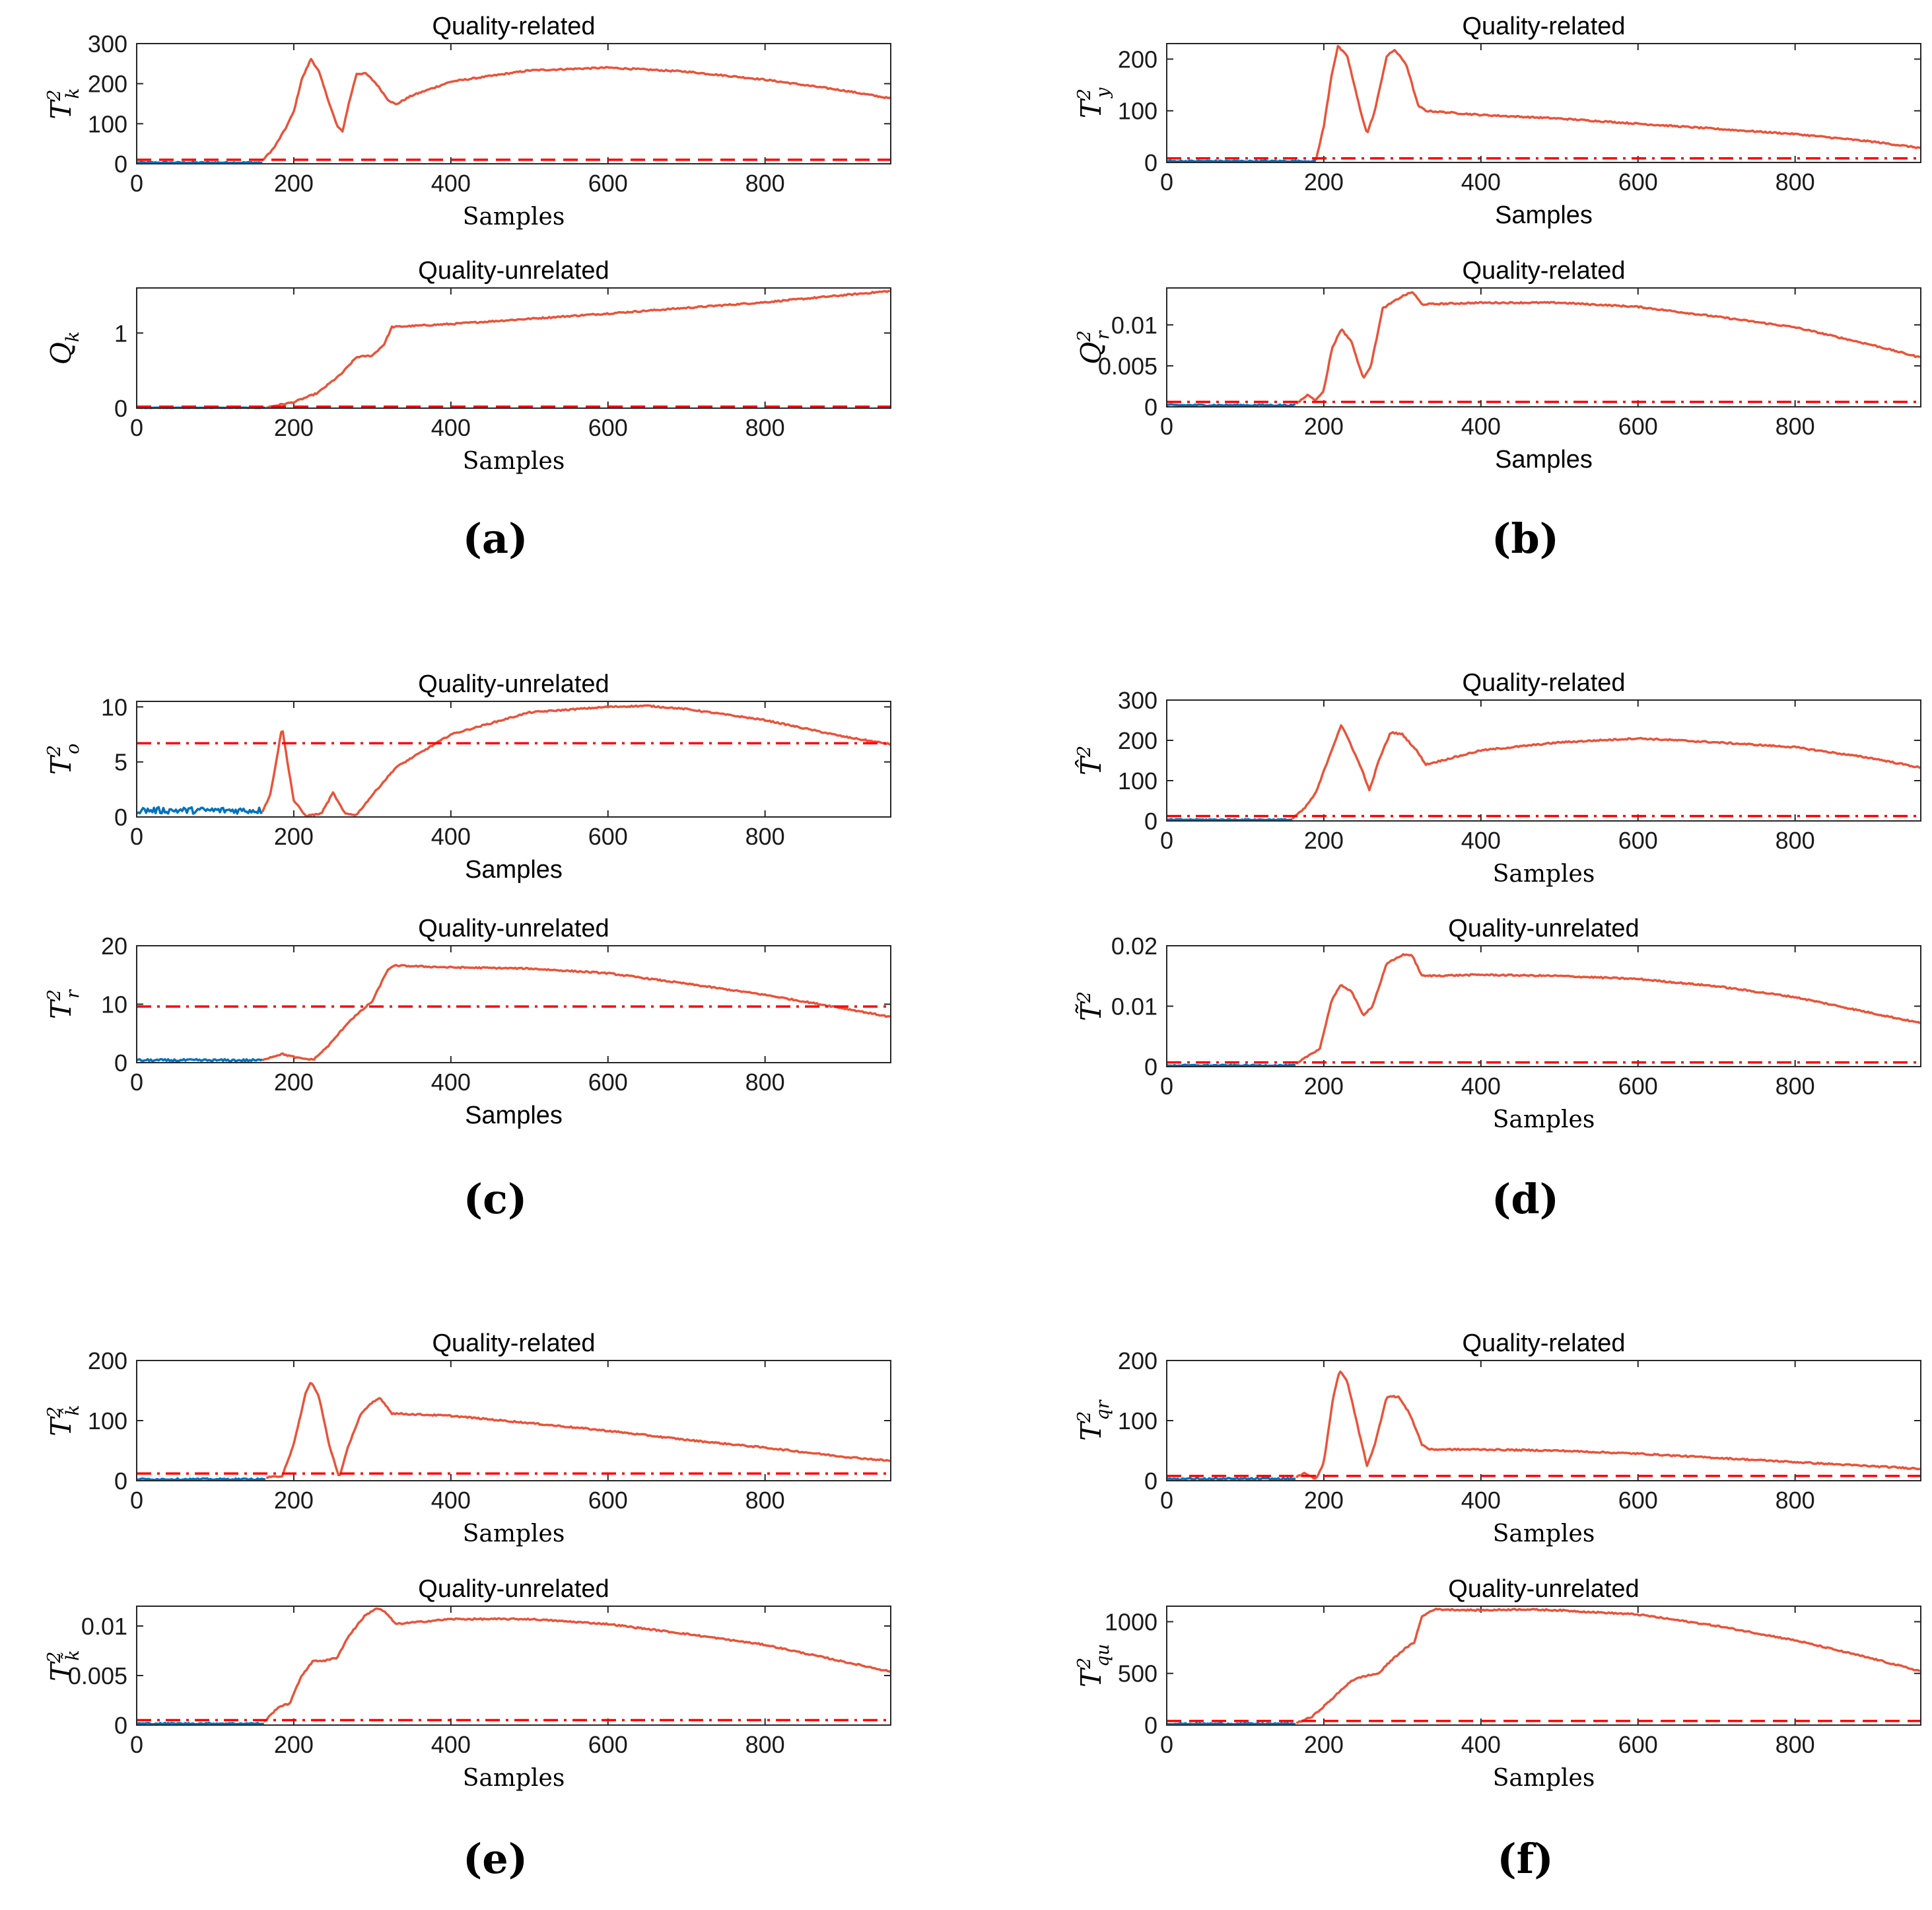  What do you see at coordinates (513, 929) in the screenshot?
I see `subplot-title: Quality-unrelated` at bounding box center [513, 929].